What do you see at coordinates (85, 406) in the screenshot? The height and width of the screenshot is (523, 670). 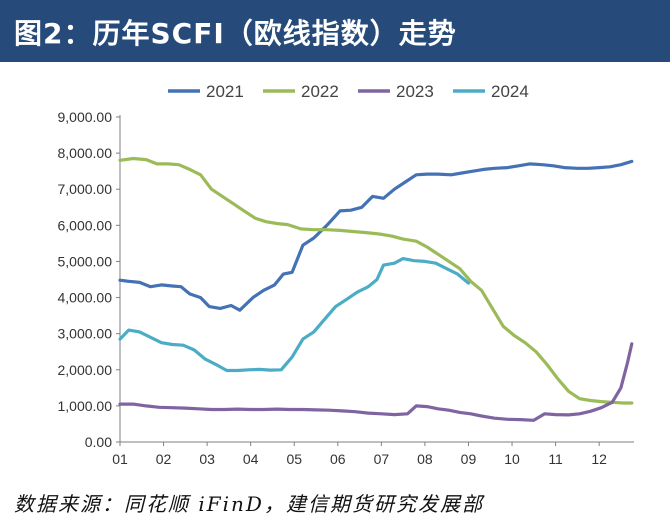 I see `y-tick-label: 1,000.00` at bounding box center [85, 406].